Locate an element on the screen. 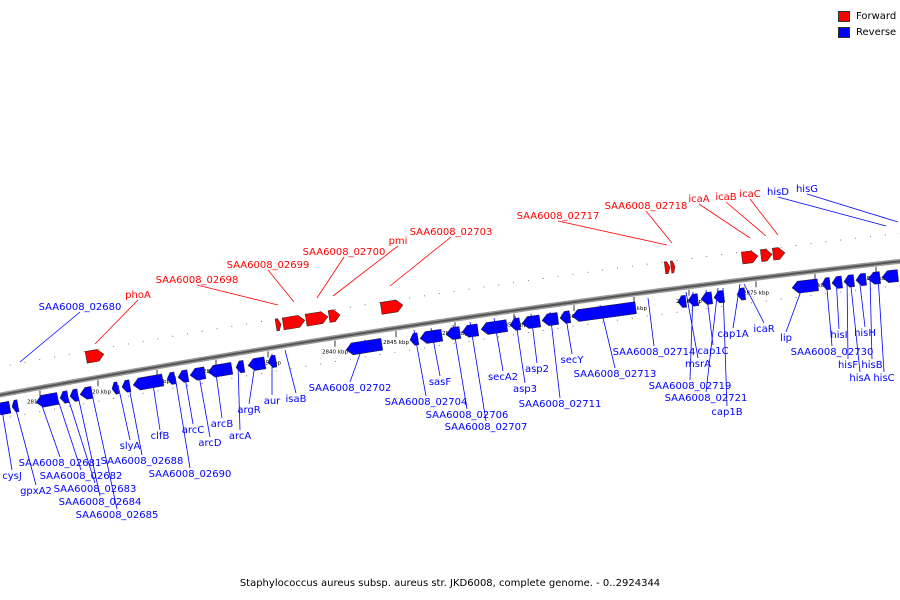 The height and width of the screenshot is (600, 900). gene-label: secY is located at coordinates (573, 360).